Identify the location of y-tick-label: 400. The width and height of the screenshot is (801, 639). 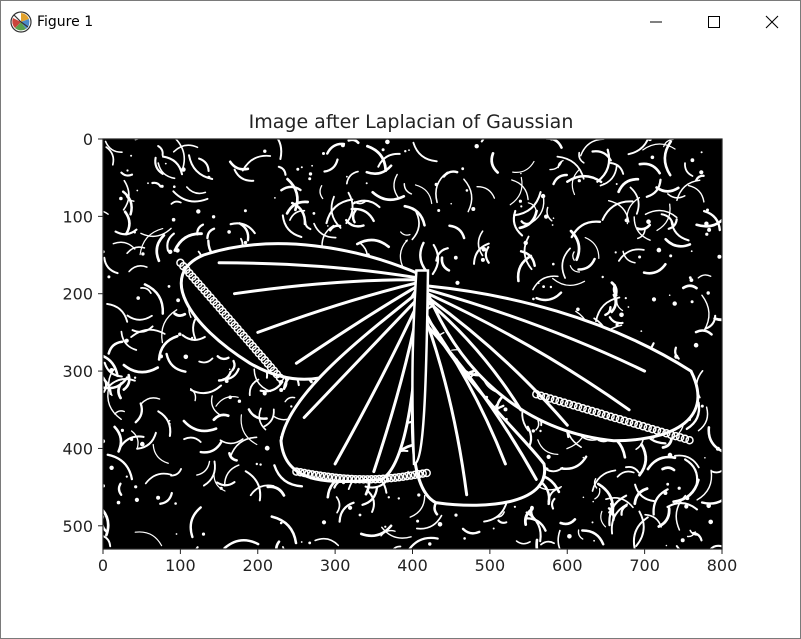
(77, 448).